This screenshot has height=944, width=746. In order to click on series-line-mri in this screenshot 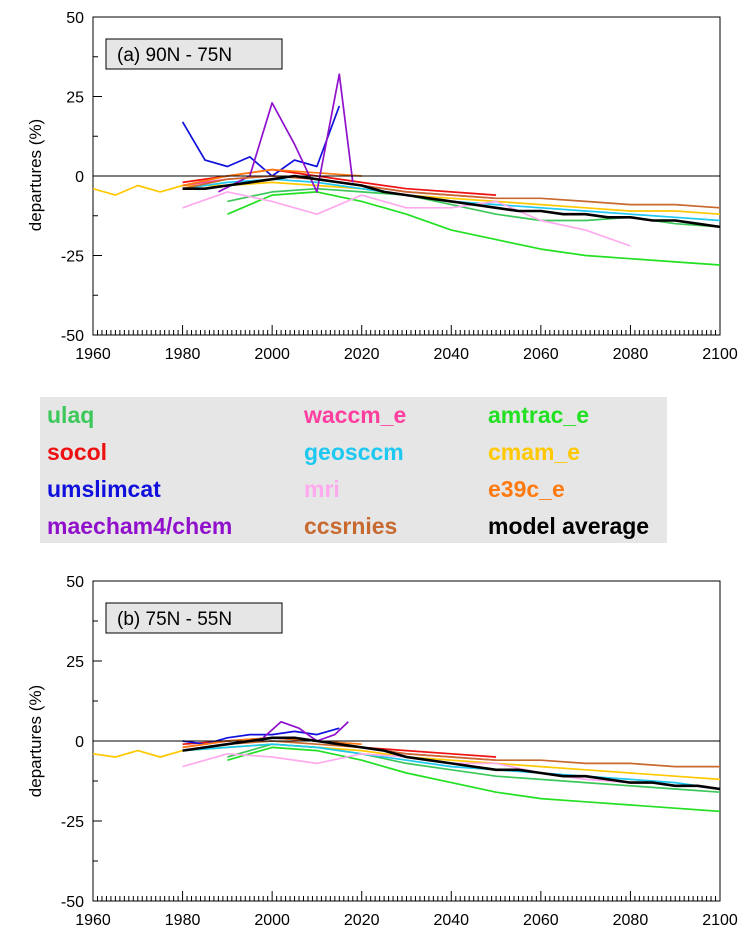, I will do `click(406, 219)`.